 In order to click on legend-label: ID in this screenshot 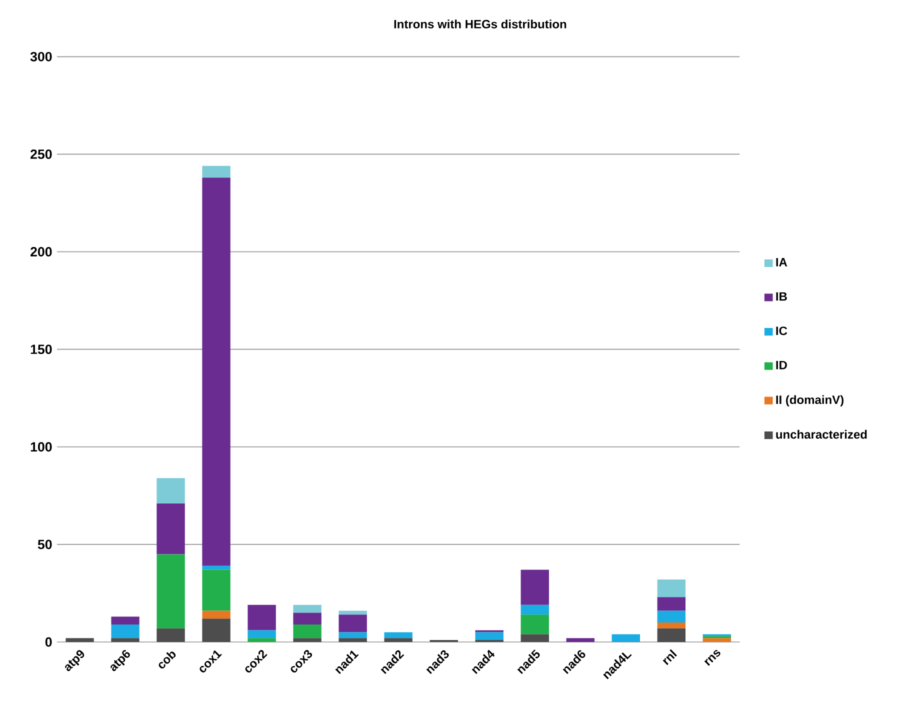, I will do `click(781, 365)`.